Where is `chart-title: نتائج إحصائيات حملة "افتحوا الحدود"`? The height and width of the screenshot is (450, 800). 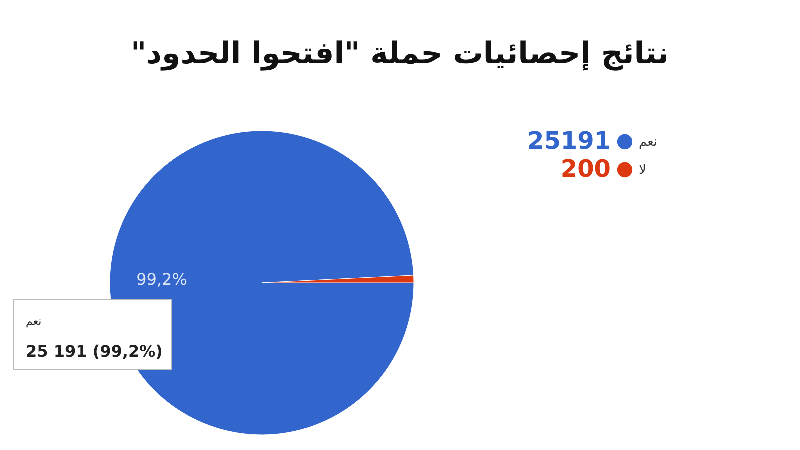 chart-title: نتائج إحصائيات حملة "افتحوا الحدود" is located at coordinates (400, 54).